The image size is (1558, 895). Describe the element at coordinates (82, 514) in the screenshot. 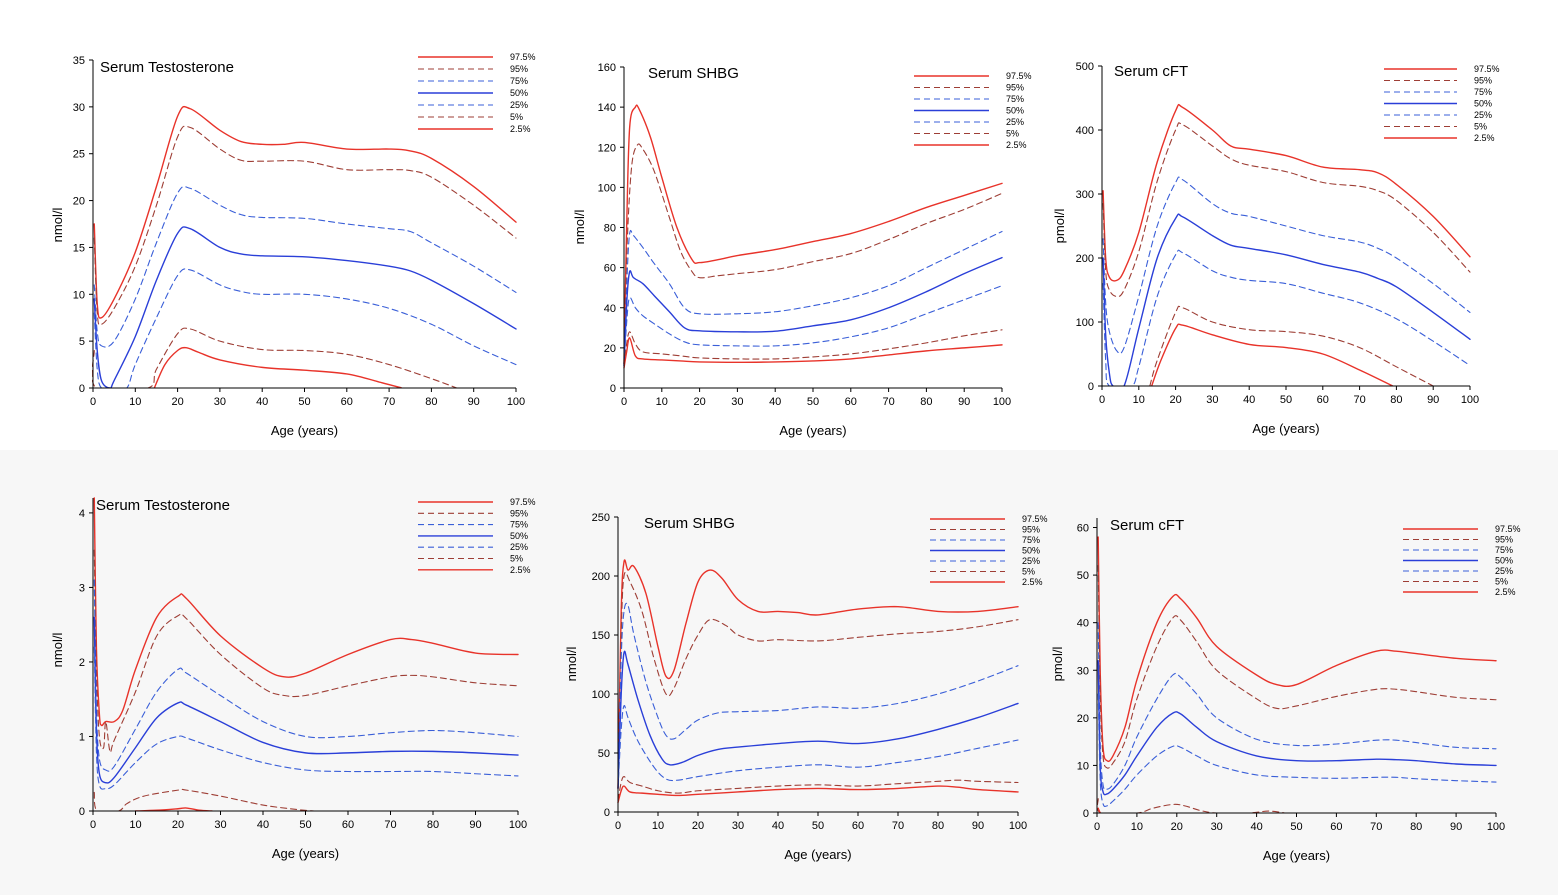

I see `y-tick-label: 4` at that location.